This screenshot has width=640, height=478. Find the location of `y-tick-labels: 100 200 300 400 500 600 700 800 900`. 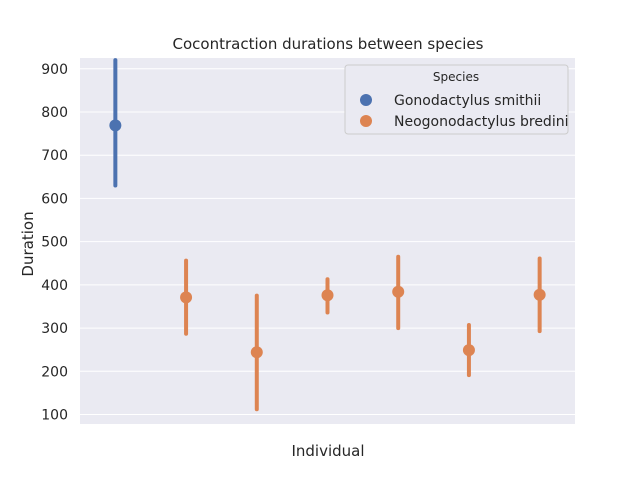

y-tick-labels: 100 200 300 400 500 600 700 800 900 is located at coordinates (54, 243).